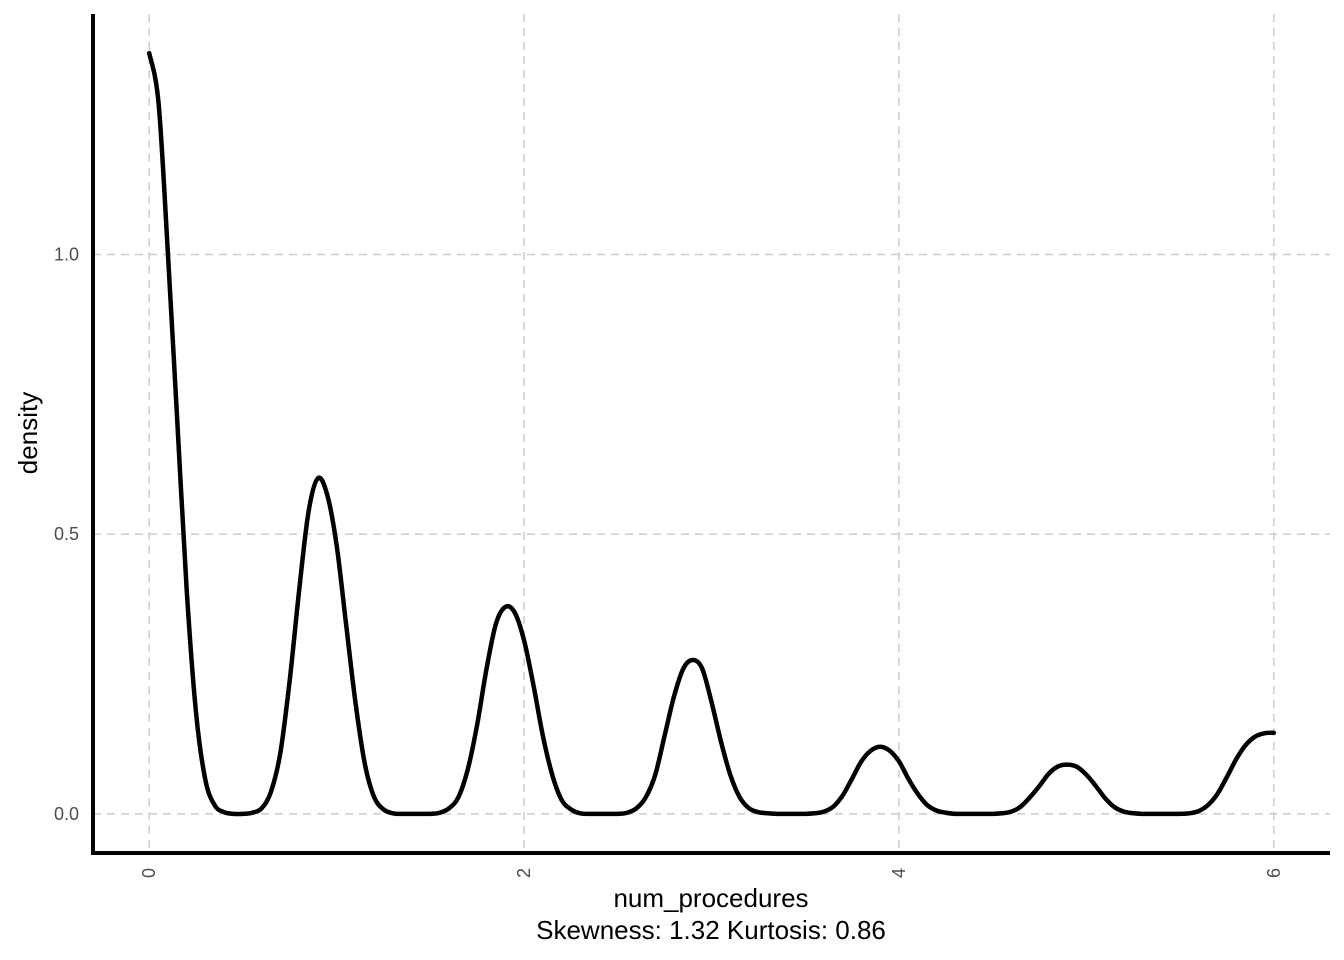 This screenshot has height=960, width=1344. Describe the element at coordinates (710, 898) in the screenshot. I see `x-axis-title: num_procedures` at that location.